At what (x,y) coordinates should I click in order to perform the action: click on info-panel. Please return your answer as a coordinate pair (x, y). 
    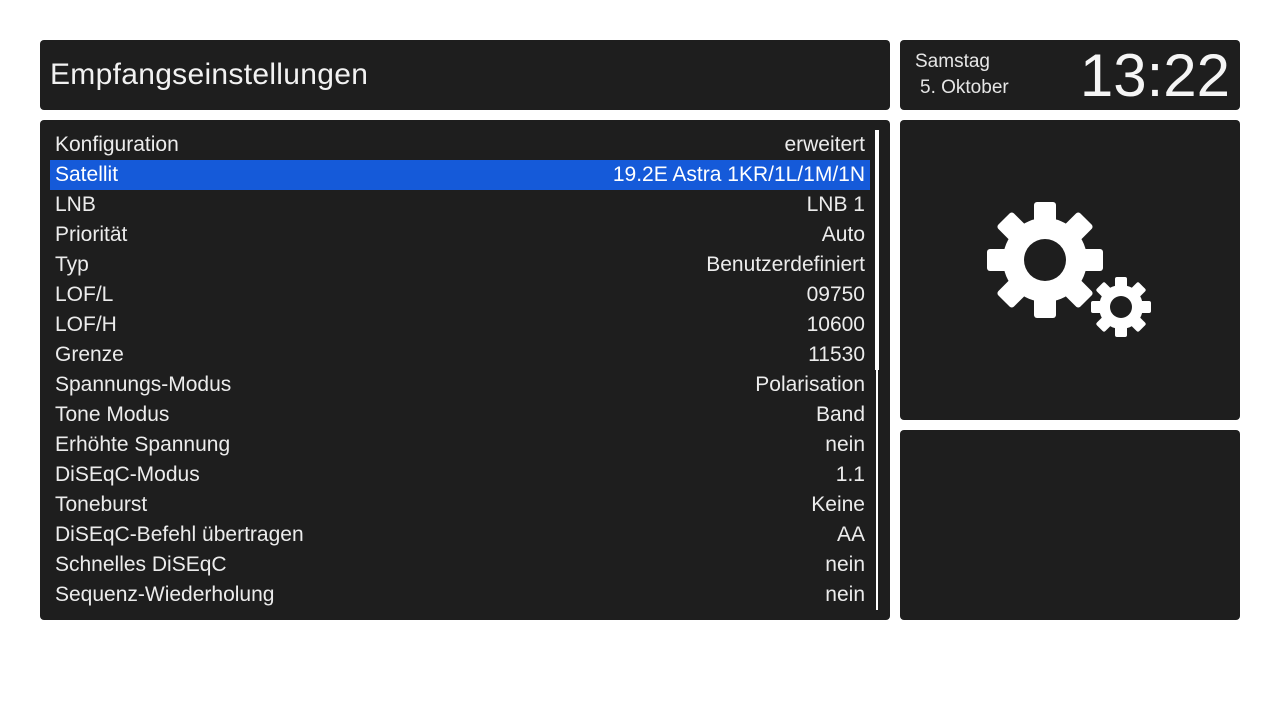
    Looking at the image, I should click on (1070, 525).